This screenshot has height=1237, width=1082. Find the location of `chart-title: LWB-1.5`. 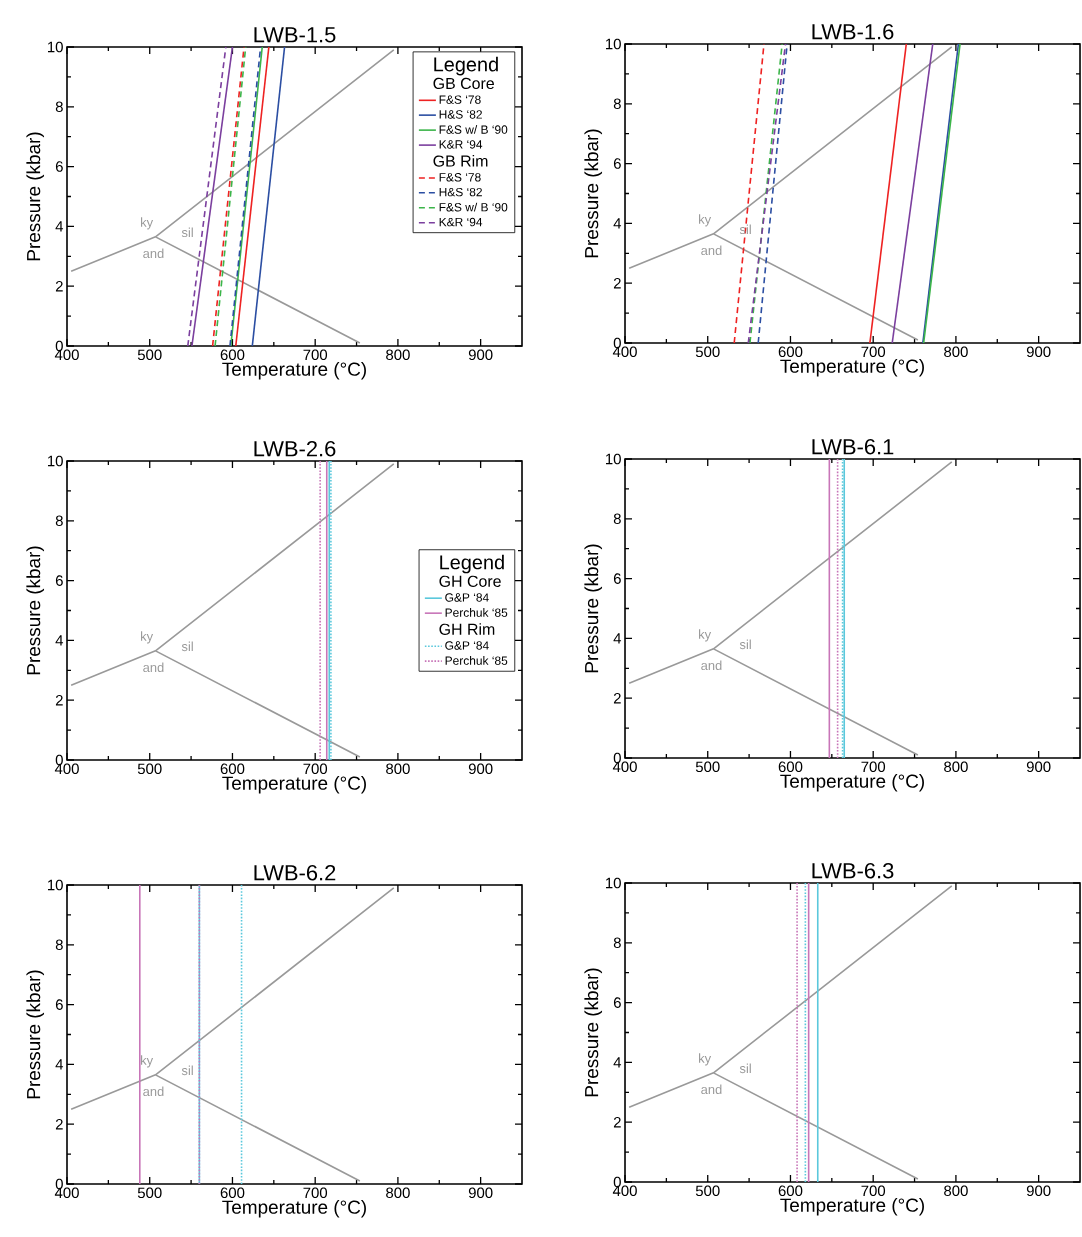

chart-title: LWB-1.5 is located at coordinates (295, 35).